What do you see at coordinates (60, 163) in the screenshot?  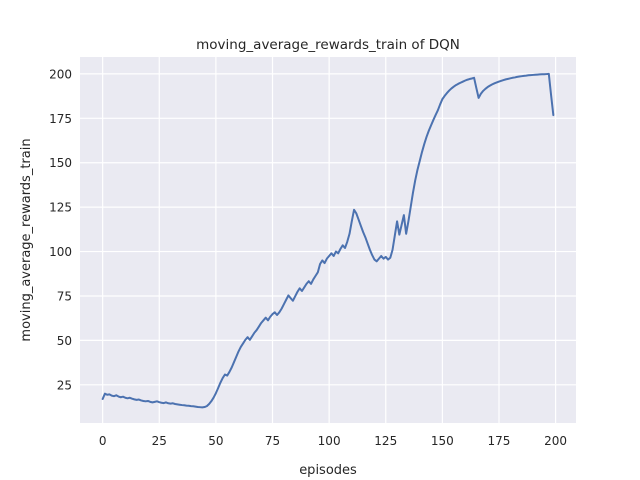 I see `y-tick-label: 150` at bounding box center [60, 163].